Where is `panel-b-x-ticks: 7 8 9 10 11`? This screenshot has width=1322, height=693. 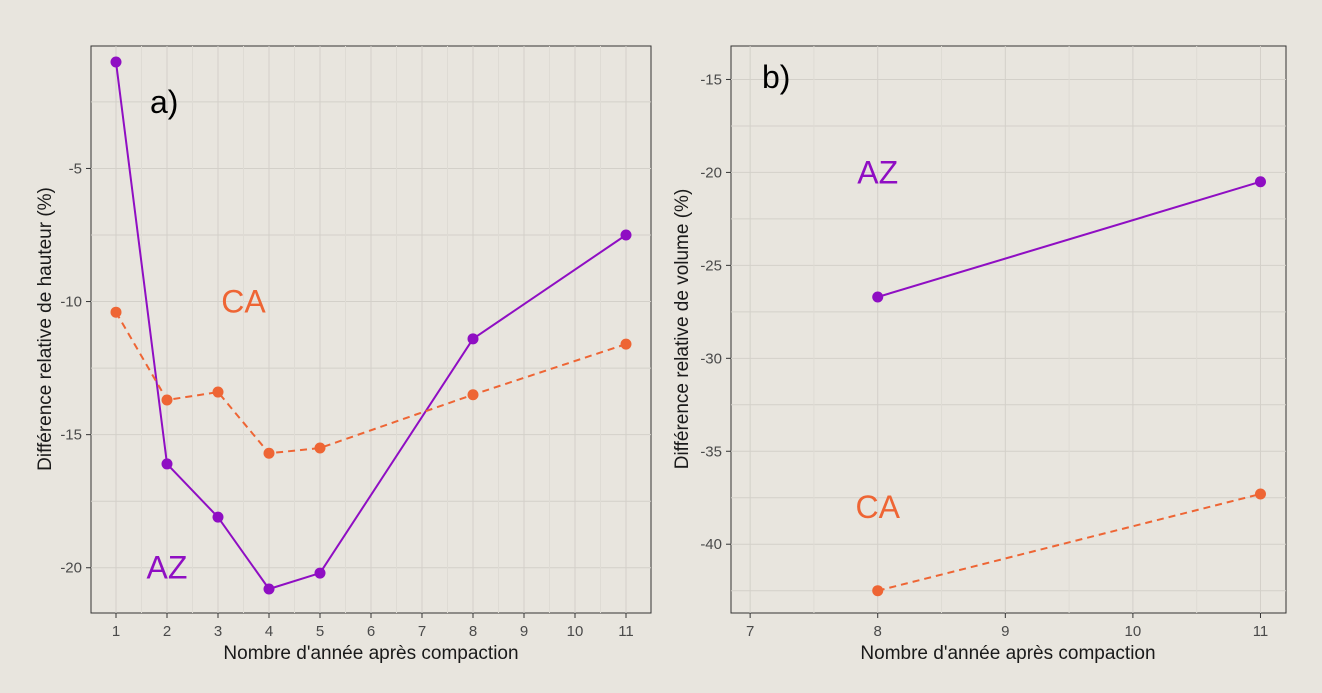 panel-b-x-ticks: 7 8 9 10 11 is located at coordinates (1007, 626).